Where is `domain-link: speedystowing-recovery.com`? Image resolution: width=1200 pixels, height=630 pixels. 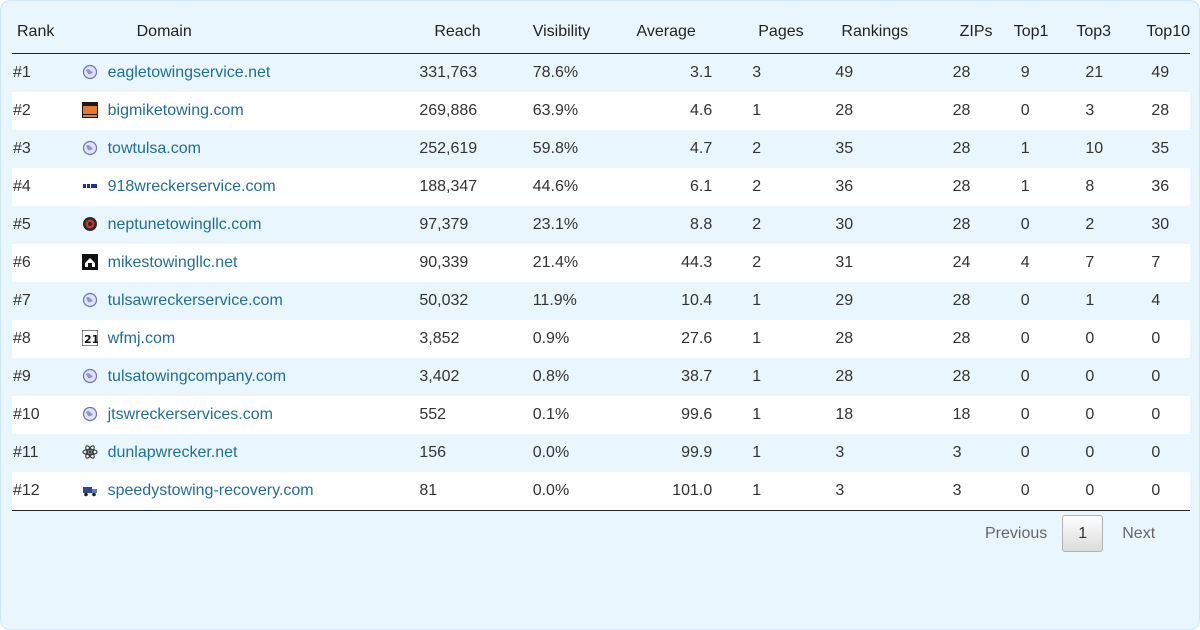 domain-link: speedystowing-recovery.com is located at coordinates (210, 490).